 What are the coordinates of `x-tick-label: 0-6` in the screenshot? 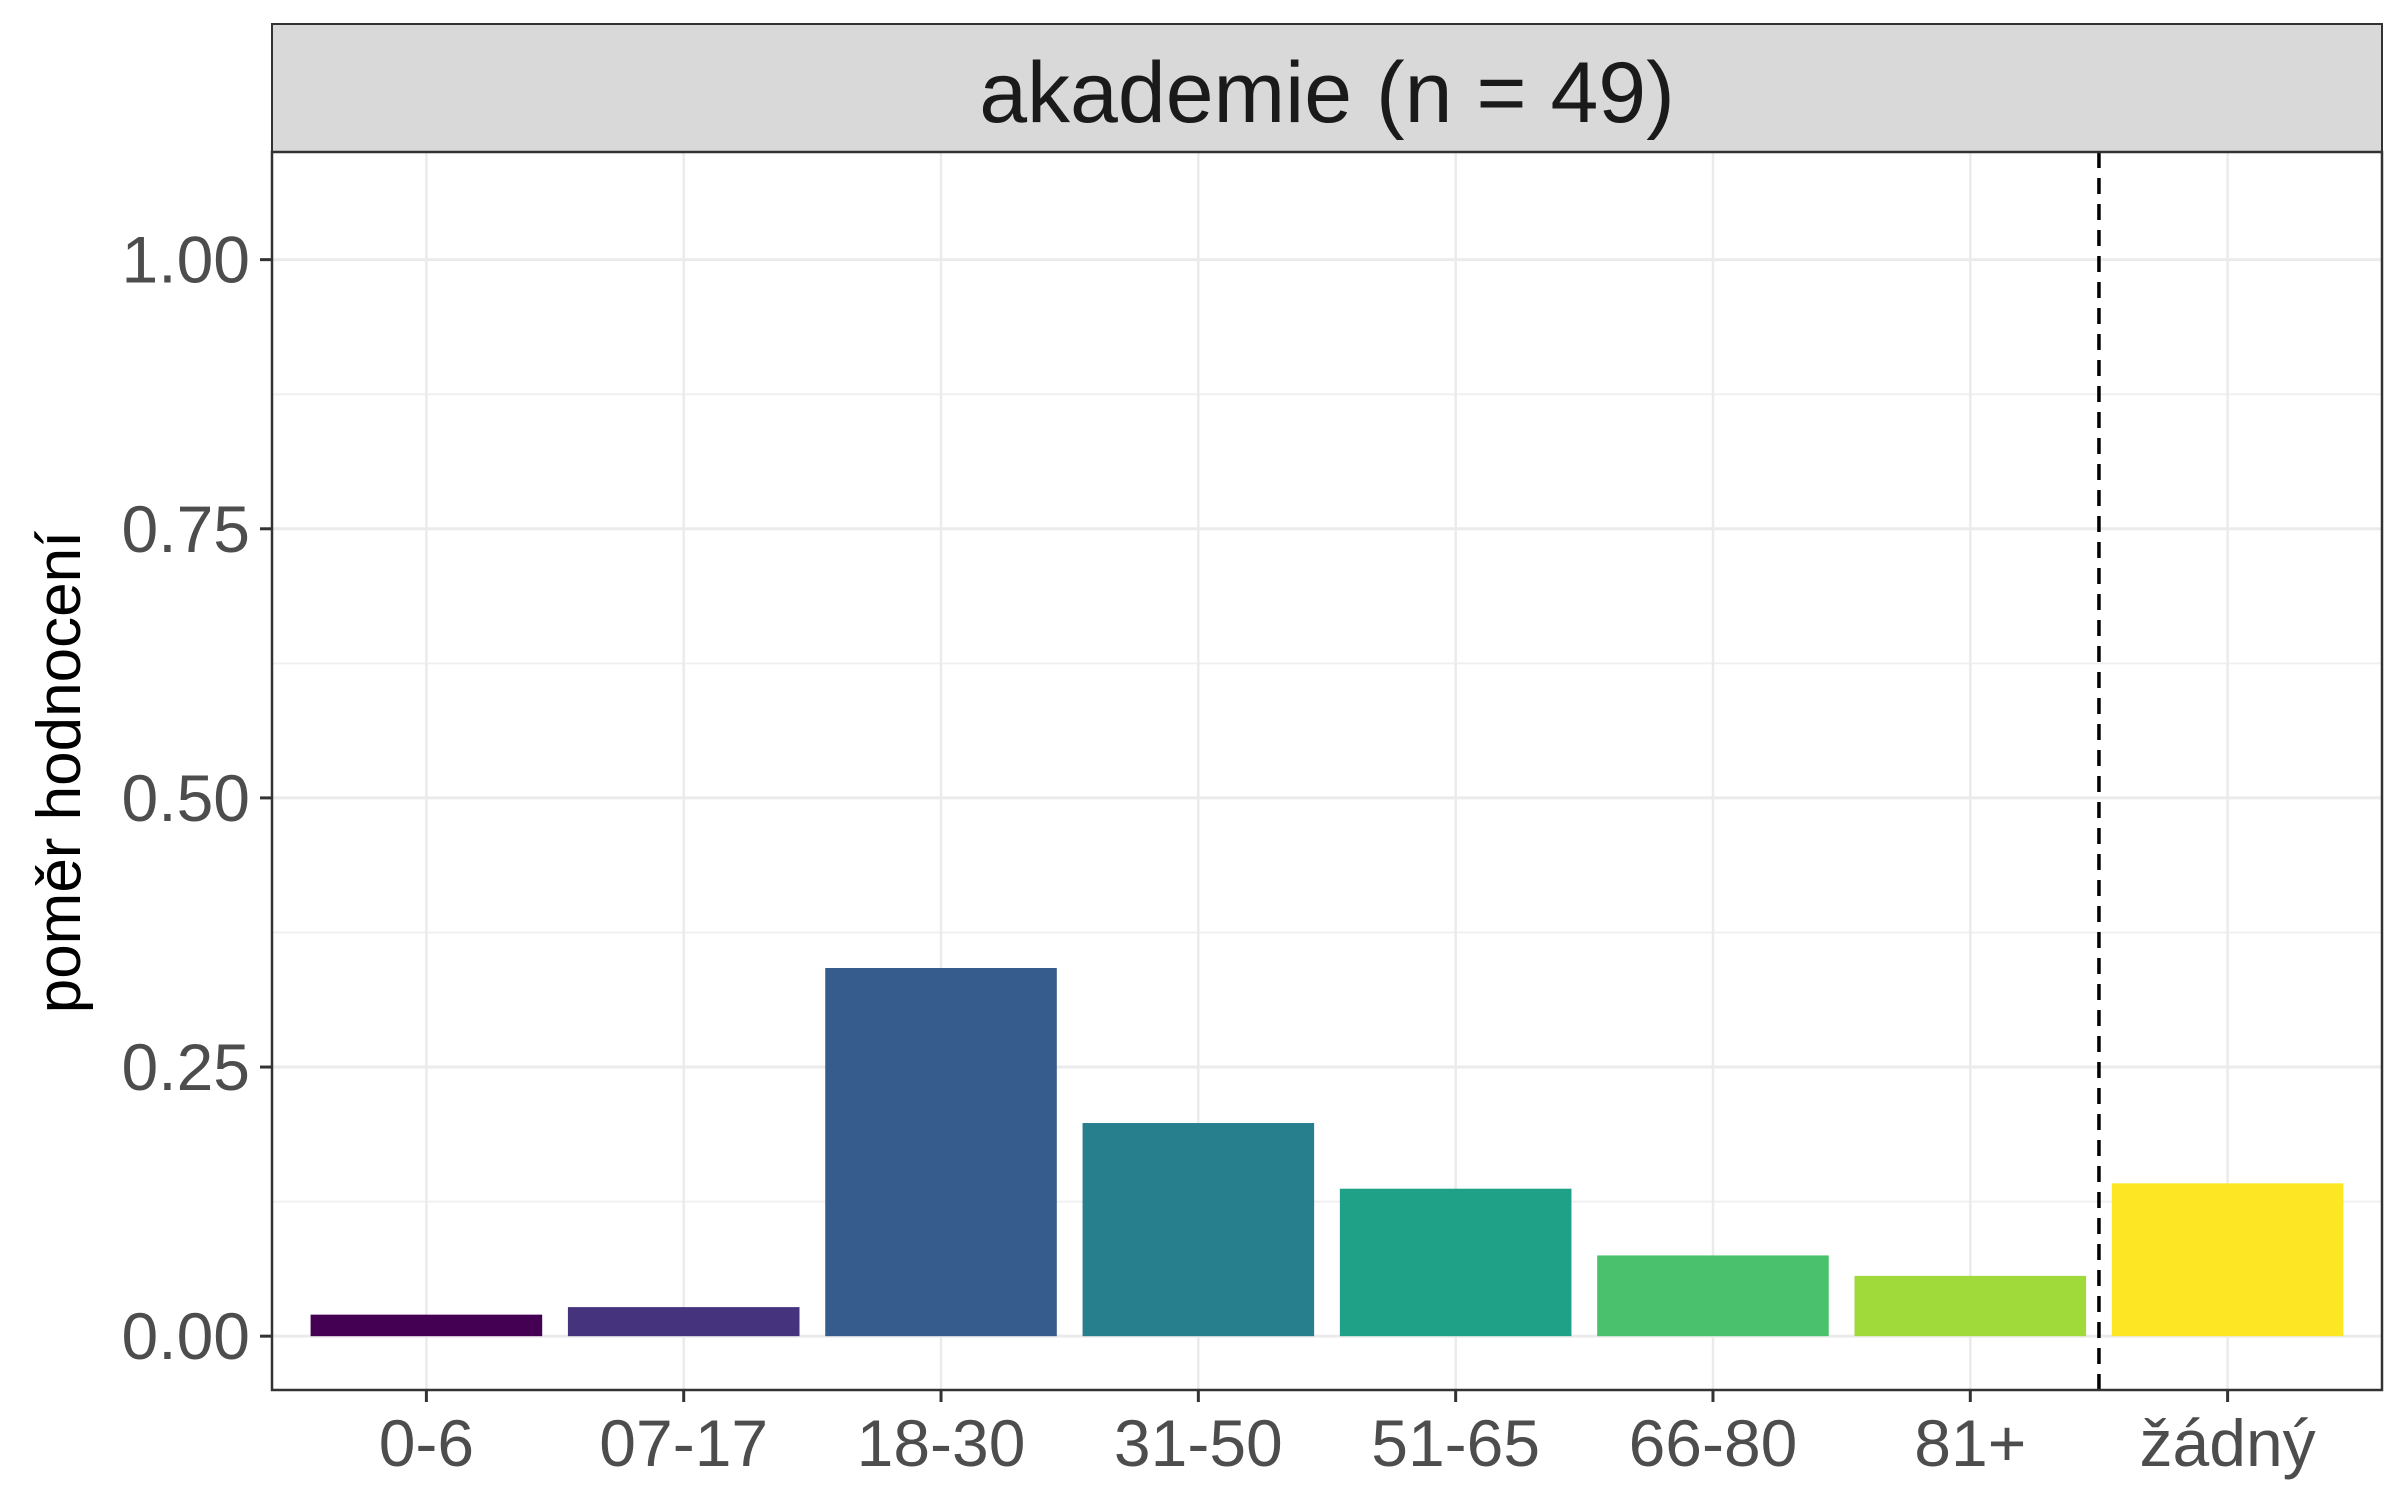 It's located at (426, 1443).